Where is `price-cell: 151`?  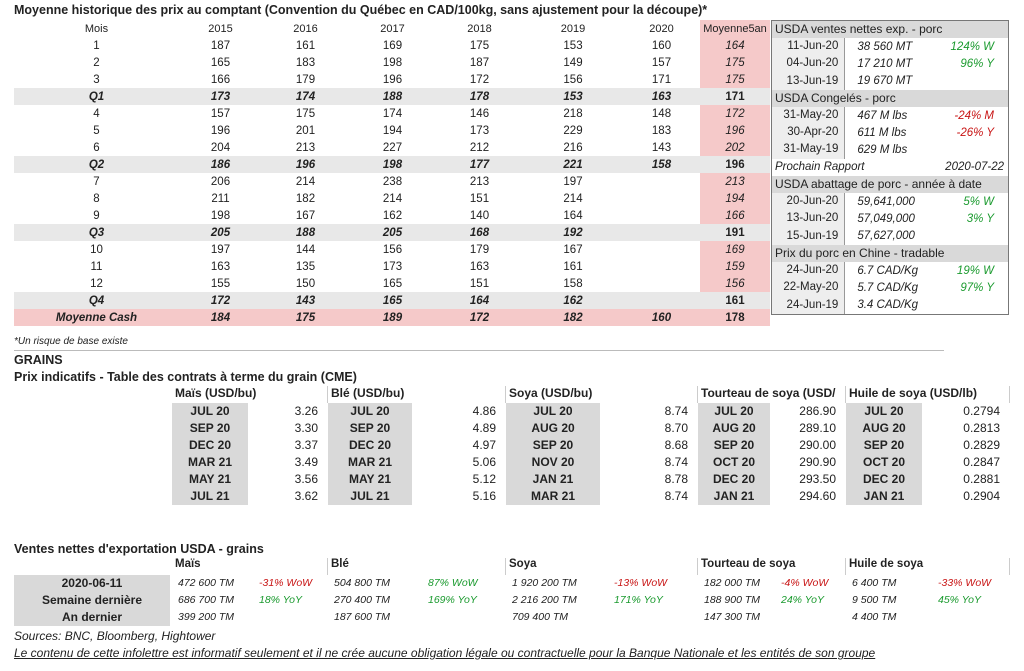
price-cell: 151 is located at coordinates (479, 198).